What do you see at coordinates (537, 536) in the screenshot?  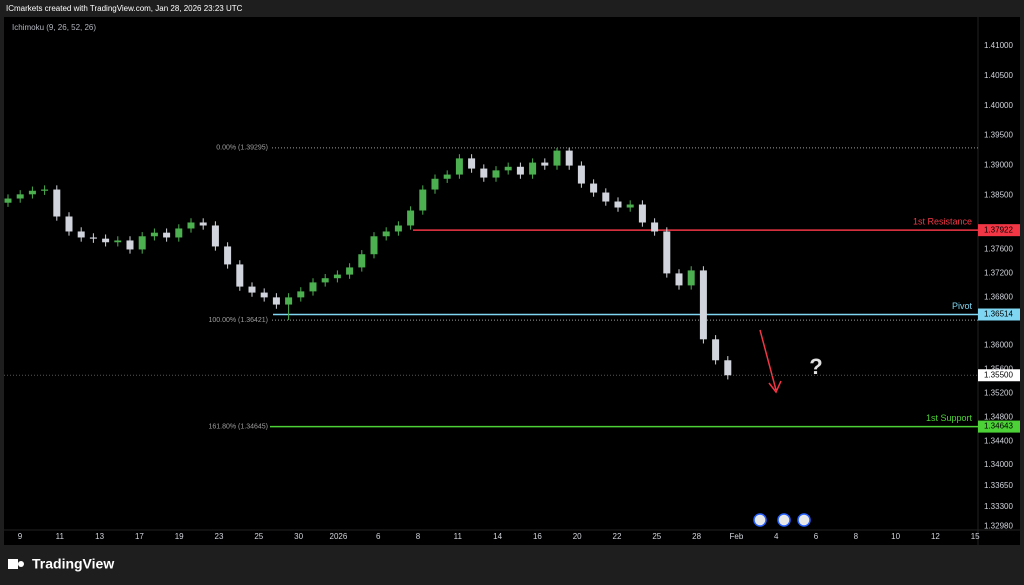 I see `x-tick-label: 16` at bounding box center [537, 536].